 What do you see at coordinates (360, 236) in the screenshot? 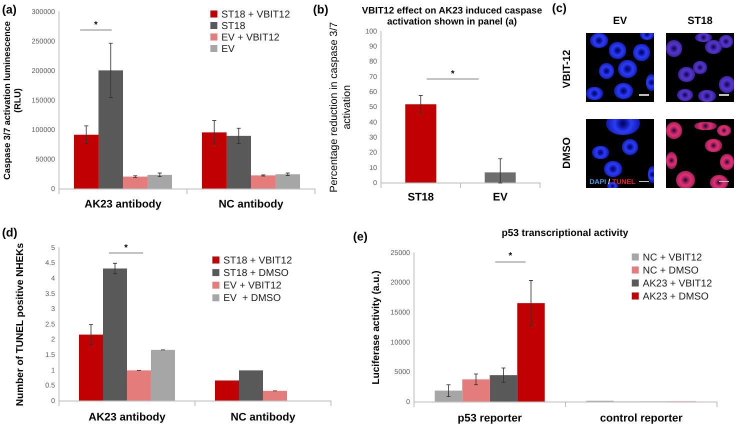
I see `text: (e)` at bounding box center [360, 236].